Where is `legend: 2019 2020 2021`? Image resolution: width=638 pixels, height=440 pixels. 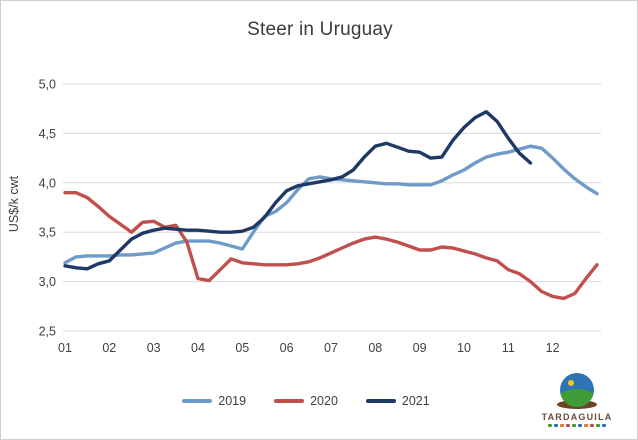 legend: 2019 2020 2021 is located at coordinates (306, 401).